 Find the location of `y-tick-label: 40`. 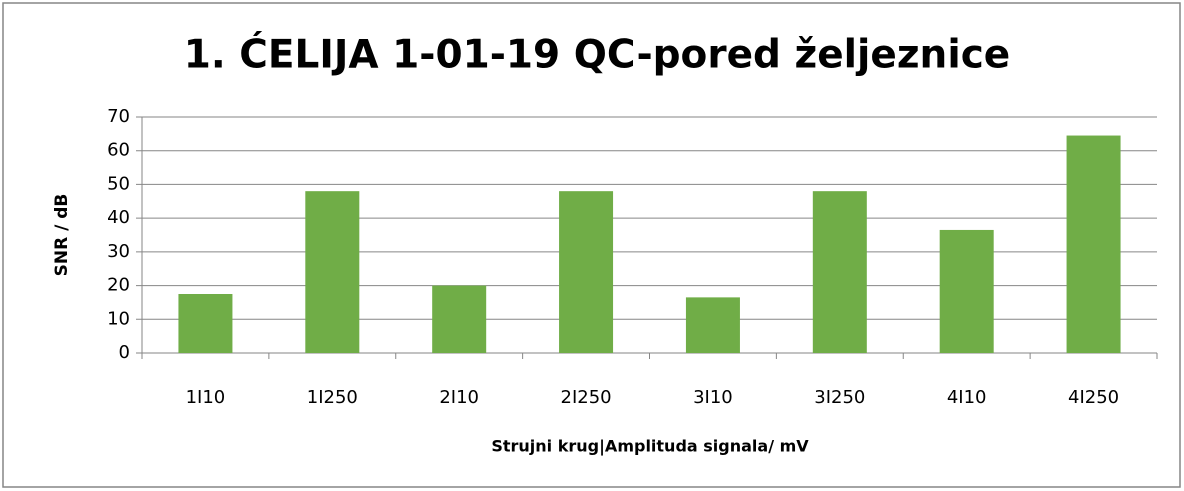

y-tick-label: 40 is located at coordinates (118, 217).